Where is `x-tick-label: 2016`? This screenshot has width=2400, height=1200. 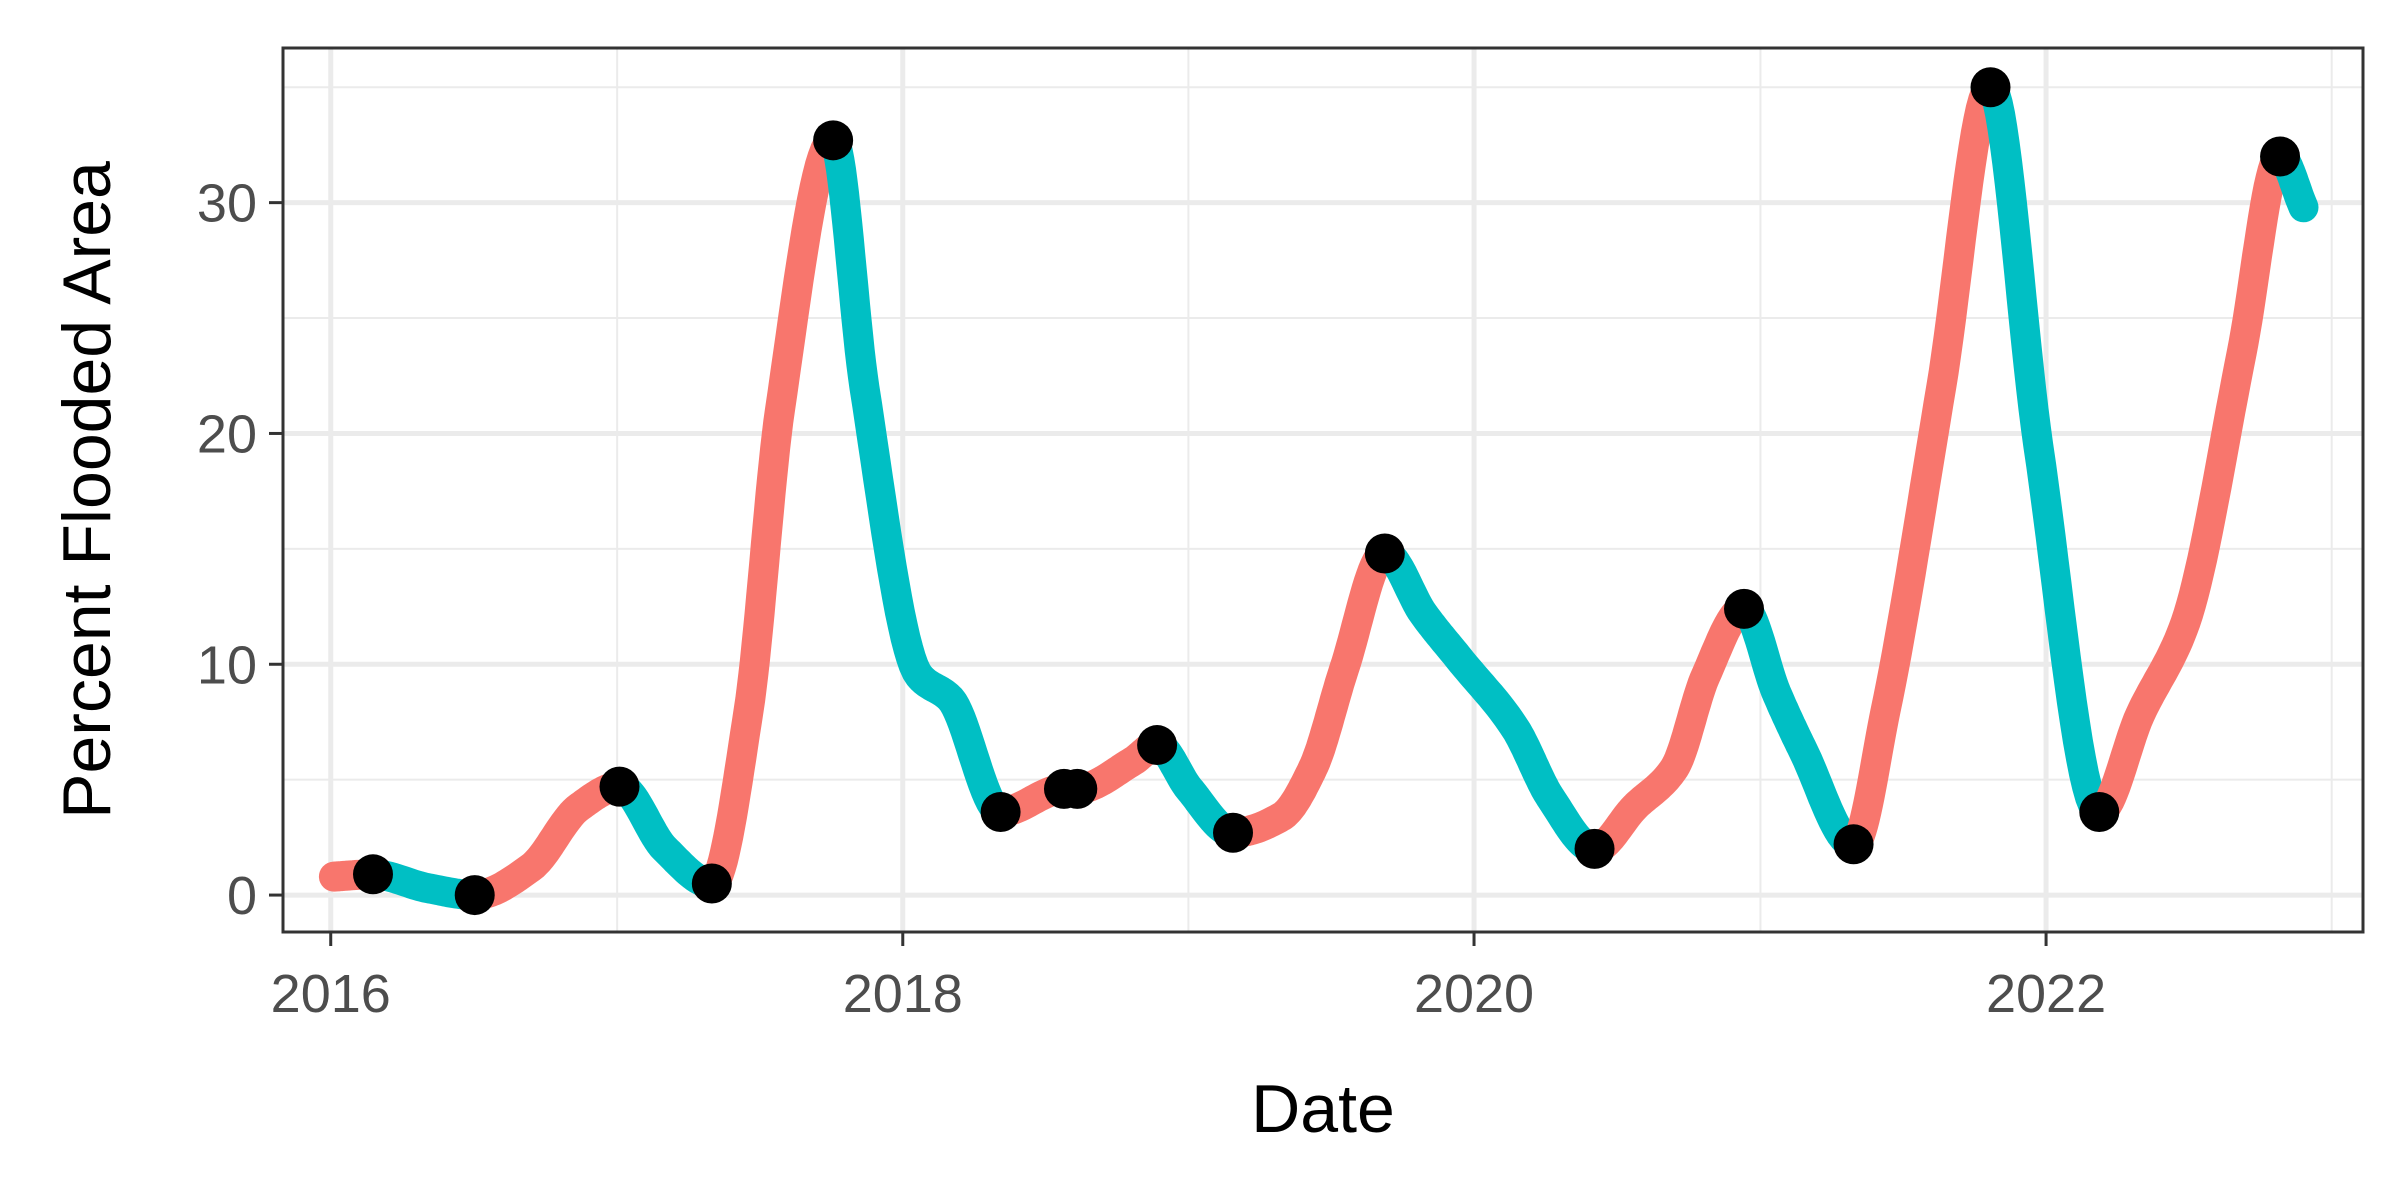
x-tick-label: 2016 is located at coordinates (331, 994).